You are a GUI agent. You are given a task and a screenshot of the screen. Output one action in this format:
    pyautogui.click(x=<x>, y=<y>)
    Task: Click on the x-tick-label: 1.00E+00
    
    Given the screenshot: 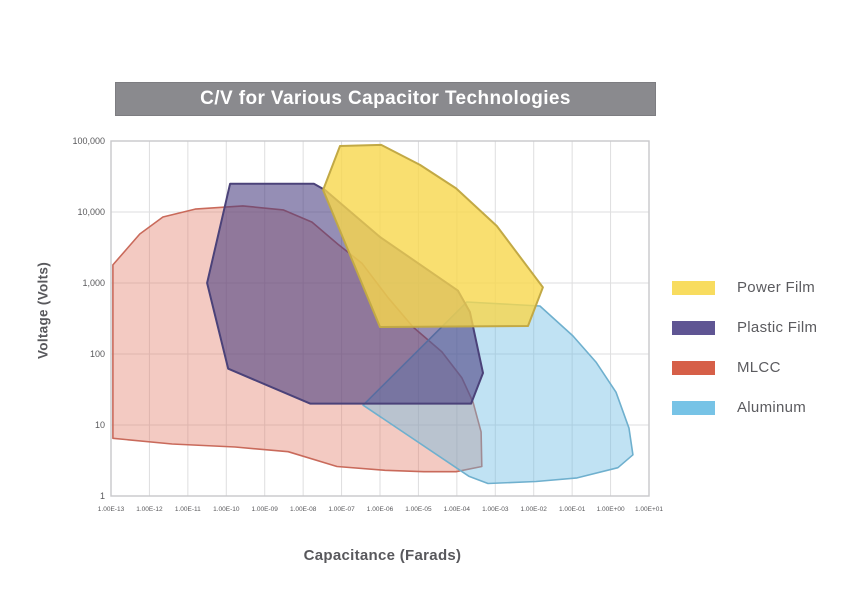 What is the action you would take?
    pyautogui.click(x=611, y=509)
    